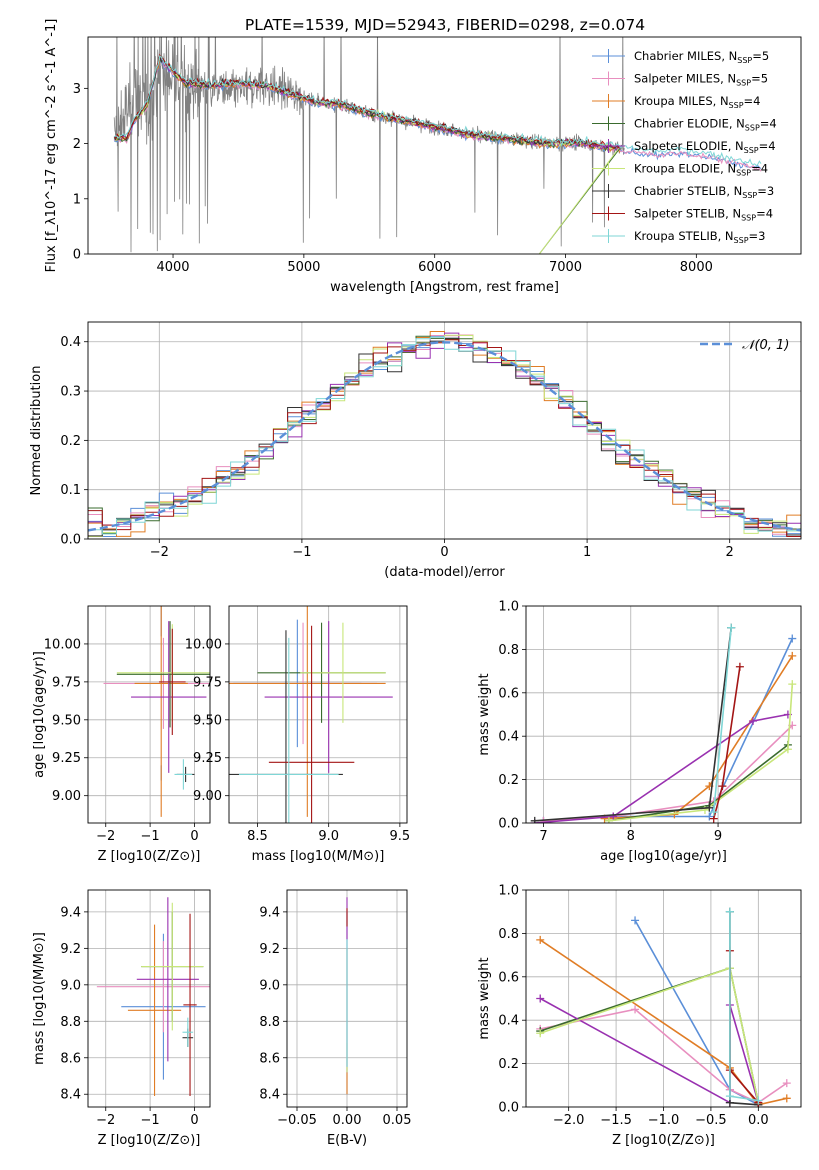 The image size is (819, 1170). What do you see at coordinates (616, 1120) in the screenshot?
I see `x-tick-label: −1.5` at bounding box center [616, 1120].